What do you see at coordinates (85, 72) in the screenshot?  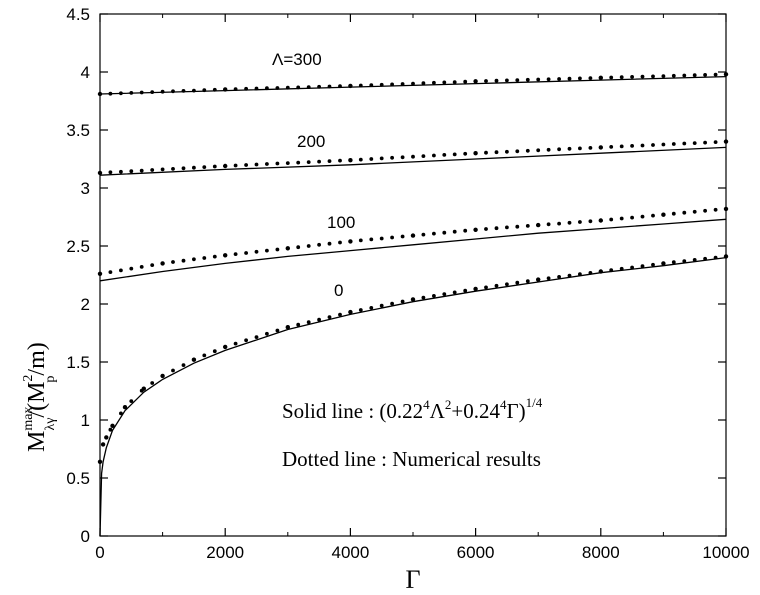 I see `y-tick-label: 4` at bounding box center [85, 72].